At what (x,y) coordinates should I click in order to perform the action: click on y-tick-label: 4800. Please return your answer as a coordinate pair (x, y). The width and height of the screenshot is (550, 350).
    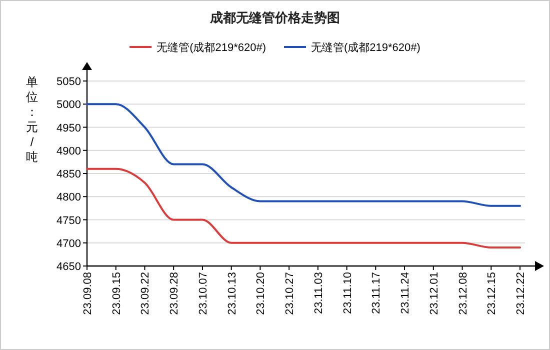
    Looking at the image, I should click on (68, 198).